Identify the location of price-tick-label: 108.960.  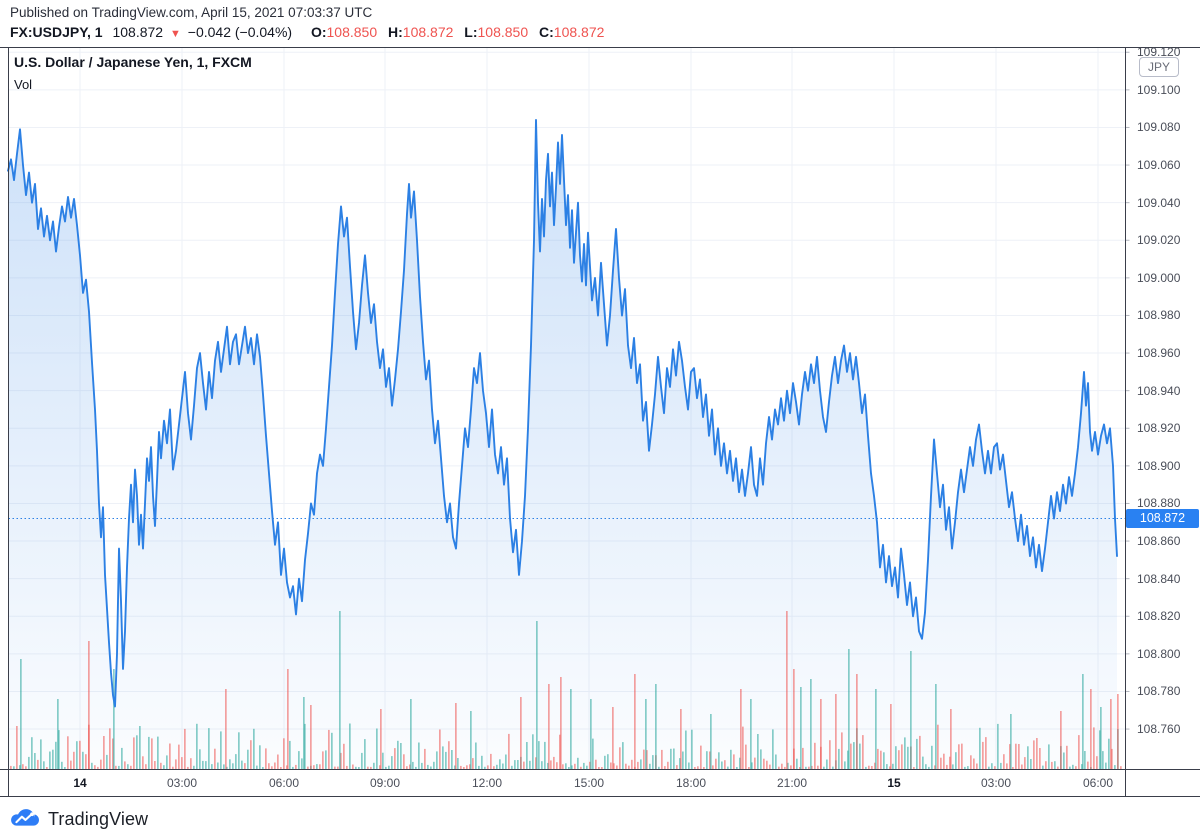
(1159, 353).